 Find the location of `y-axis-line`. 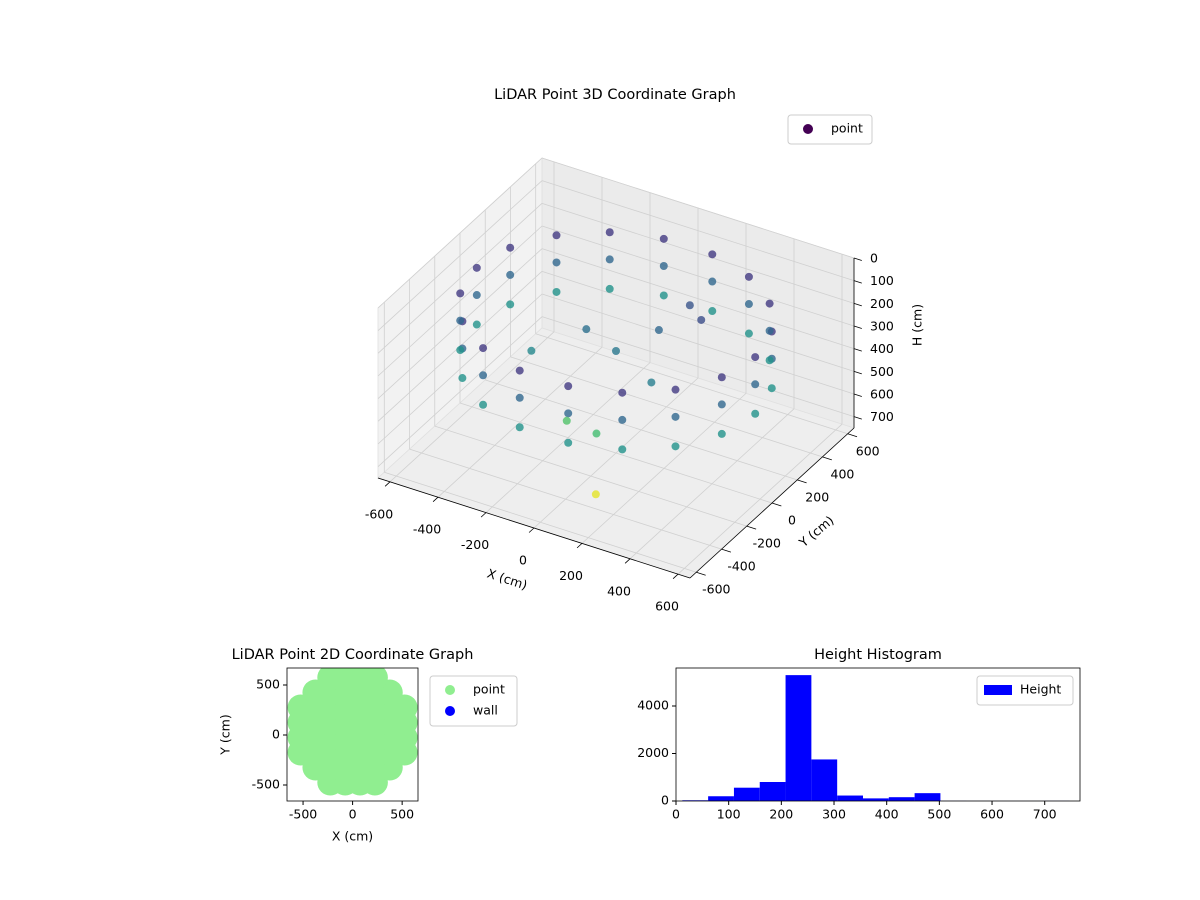

y-axis-line is located at coordinates (772, 503).